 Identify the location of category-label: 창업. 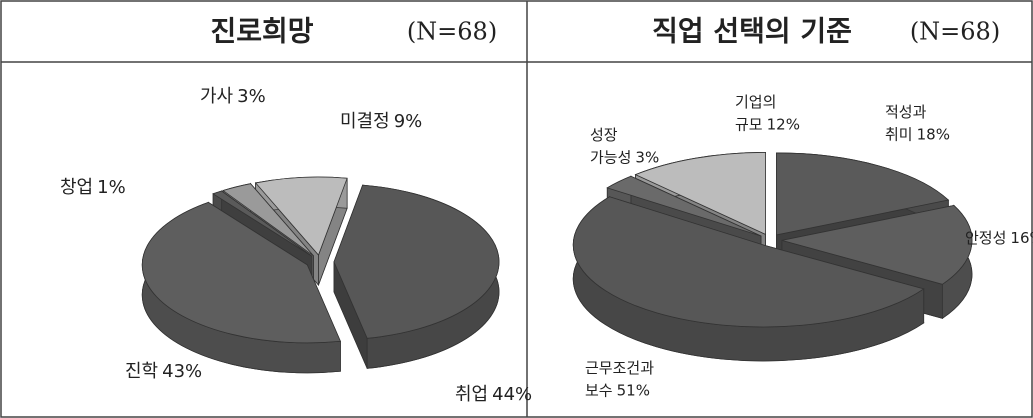
(76, 187).